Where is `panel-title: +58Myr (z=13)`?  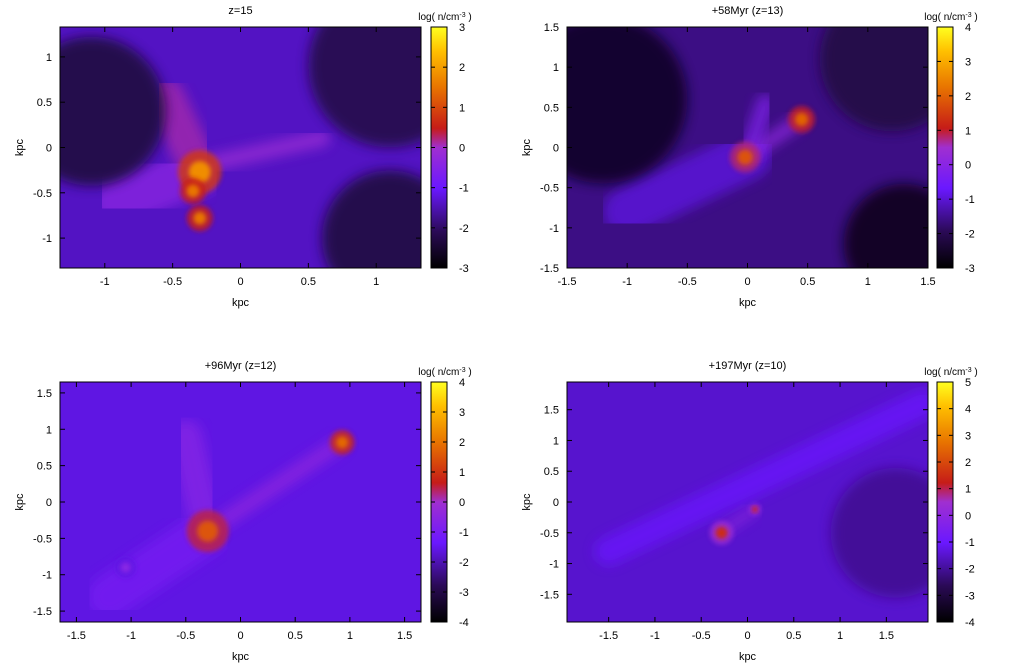
panel-title: +58Myr (z=13) is located at coordinates (748, 11).